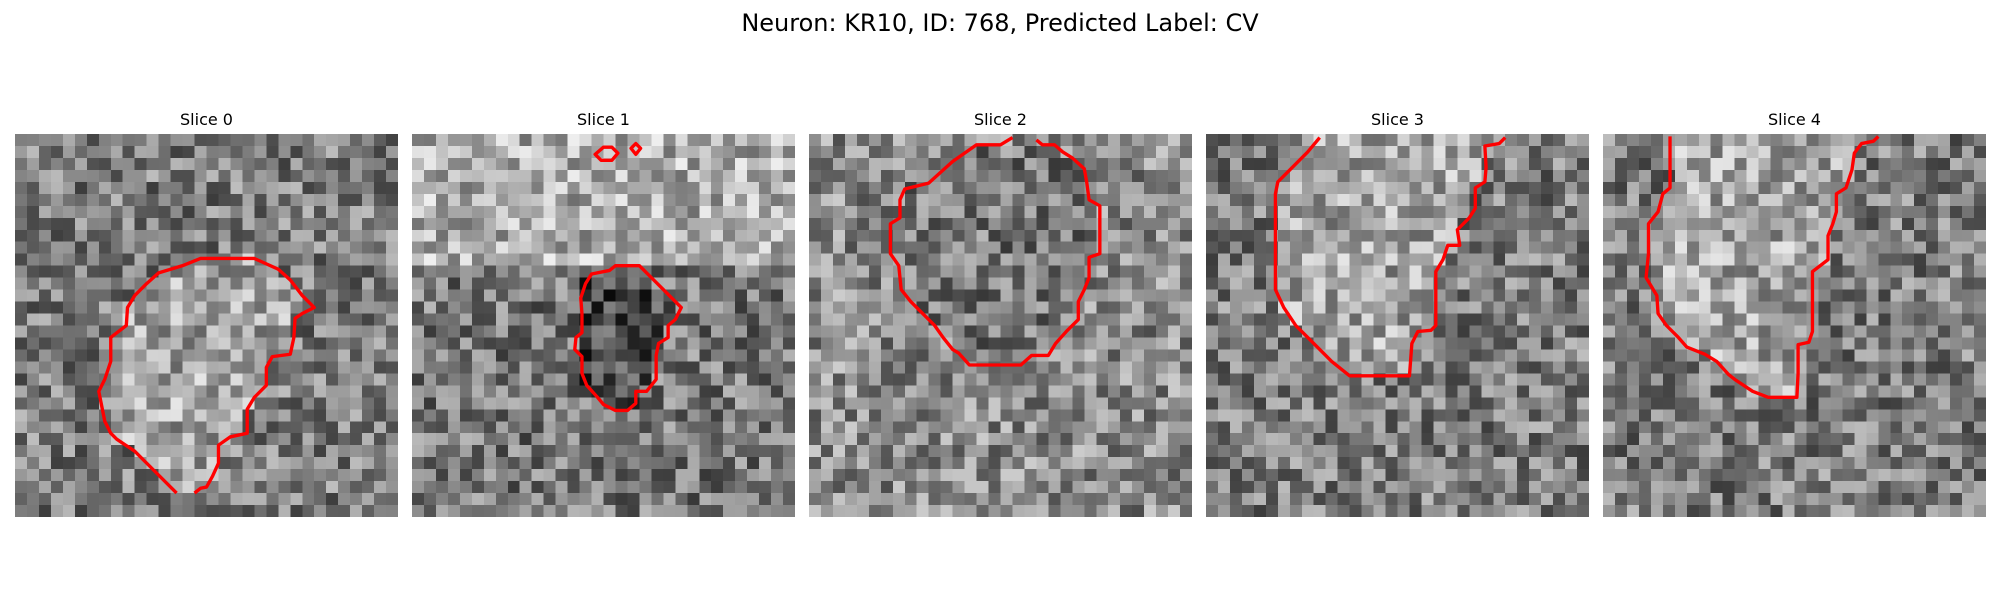 This screenshot has width=2000, height=600. Describe the element at coordinates (1000, 119) in the screenshot. I see `slice-title: Slice 2` at that location.